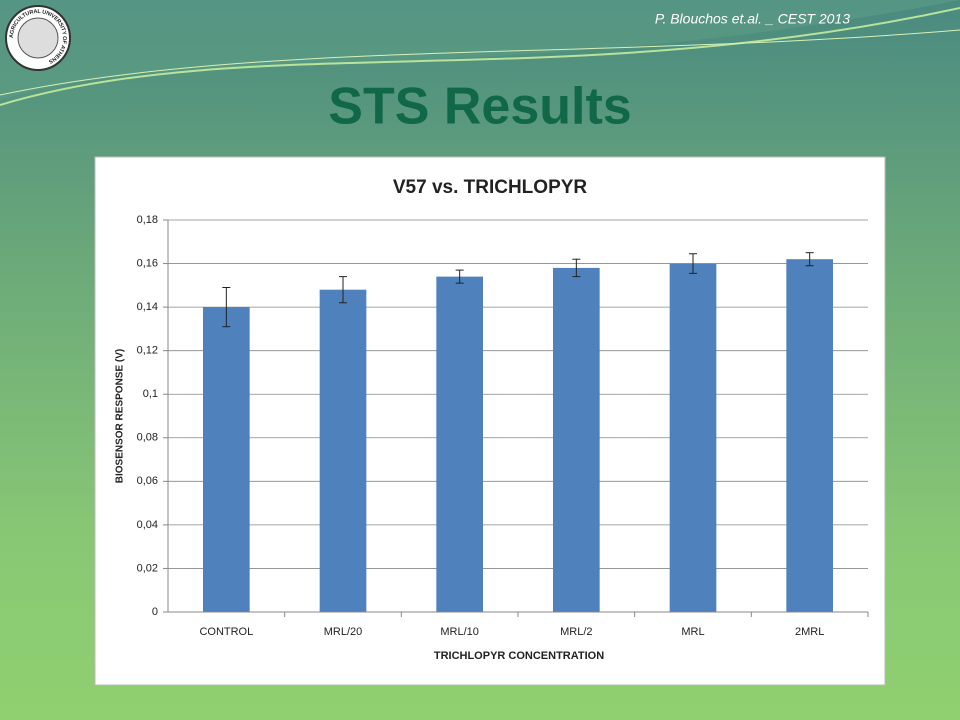 Image resolution: width=960 pixels, height=720 pixels. What do you see at coordinates (490, 187) in the screenshot?
I see `chart-title: V57 vs. TRICHLOPYR` at bounding box center [490, 187].